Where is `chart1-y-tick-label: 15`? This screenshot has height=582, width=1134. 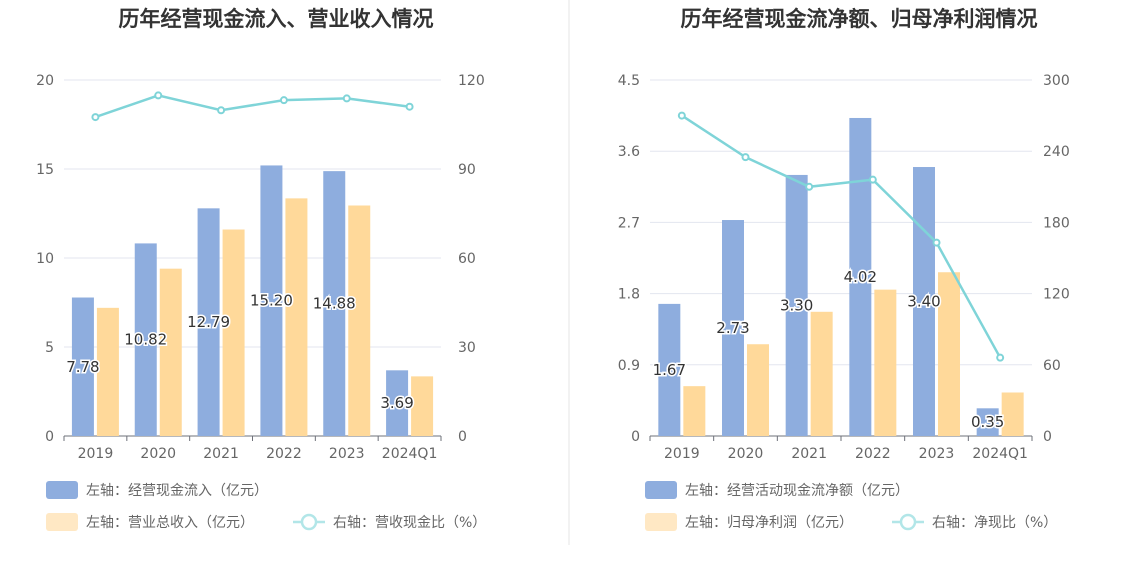
chart1-y-tick-label: 15 is located at coordinates (45, 170).